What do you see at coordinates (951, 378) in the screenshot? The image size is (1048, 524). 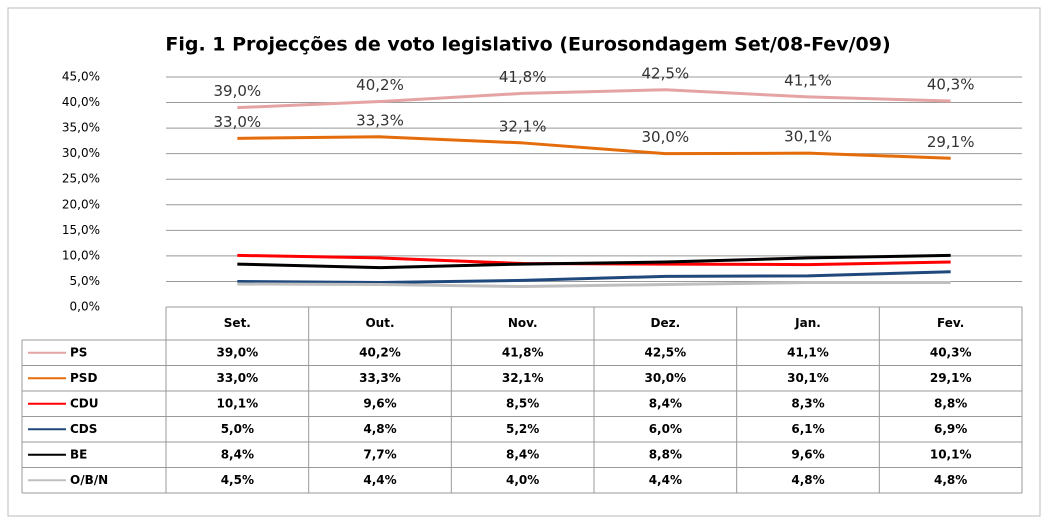 I see `table-cell: 29,1%` at bounding box center [951, 378].